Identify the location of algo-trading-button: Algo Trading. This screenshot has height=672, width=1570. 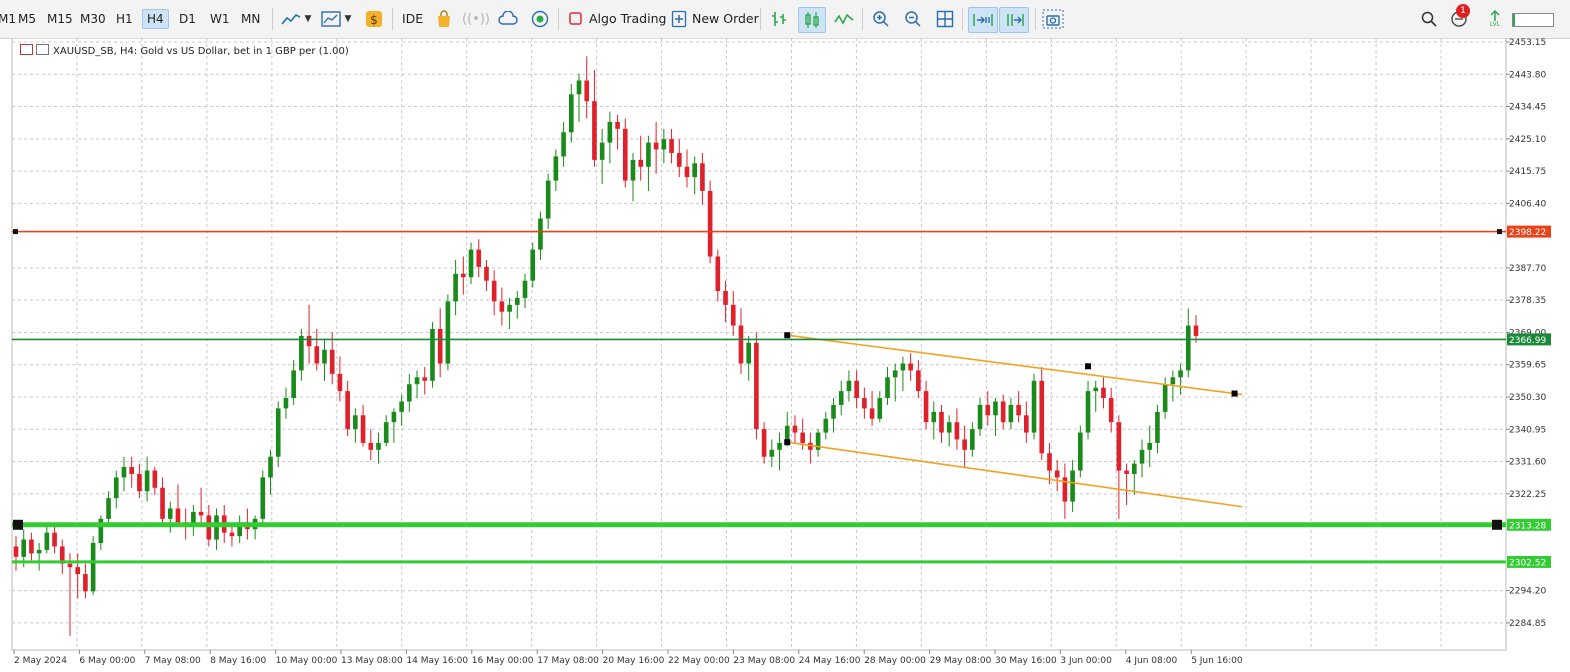
(628, 18).